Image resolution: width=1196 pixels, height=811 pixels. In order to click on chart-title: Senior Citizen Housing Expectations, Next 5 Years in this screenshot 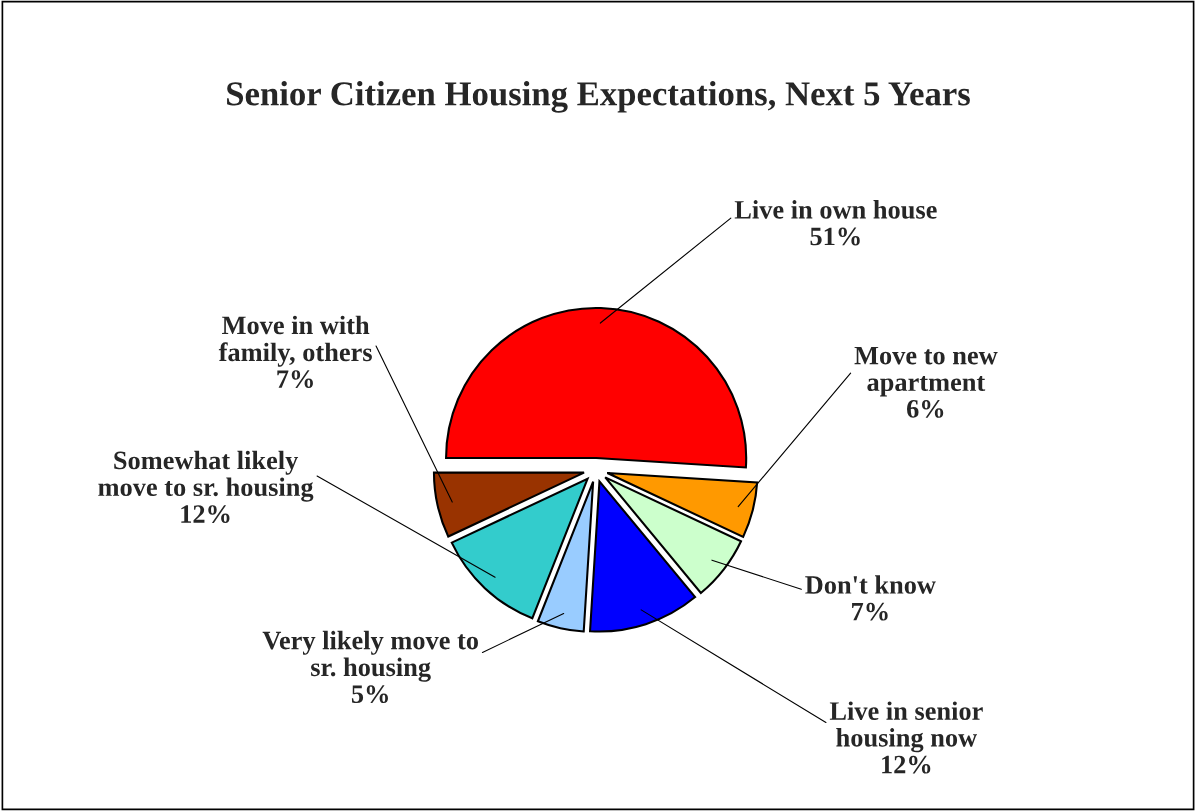, I will do `click(598, 97)`.